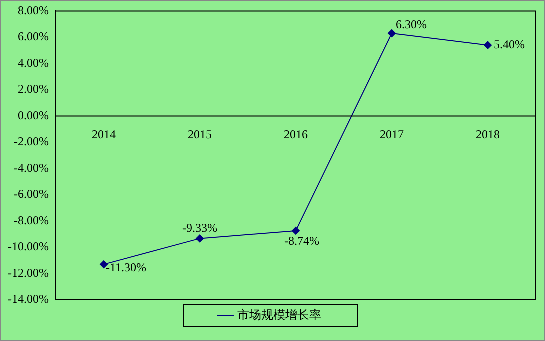 Image resolution: width=545 pixels, height=341 pixels. What do you see at coordinates (104, 135) in the screenshot?
I see `x-tick-label: 2014` at bounding box center [104, 135].